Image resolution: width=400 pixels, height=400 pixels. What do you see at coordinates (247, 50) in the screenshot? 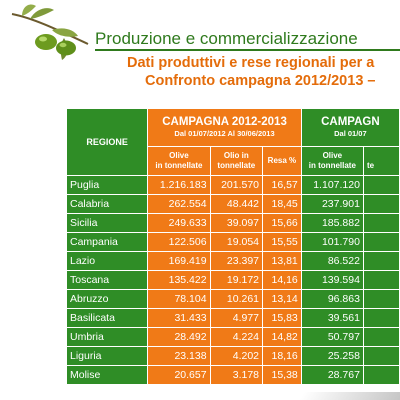
I see `title-underline` at bounding box center [247, 50].